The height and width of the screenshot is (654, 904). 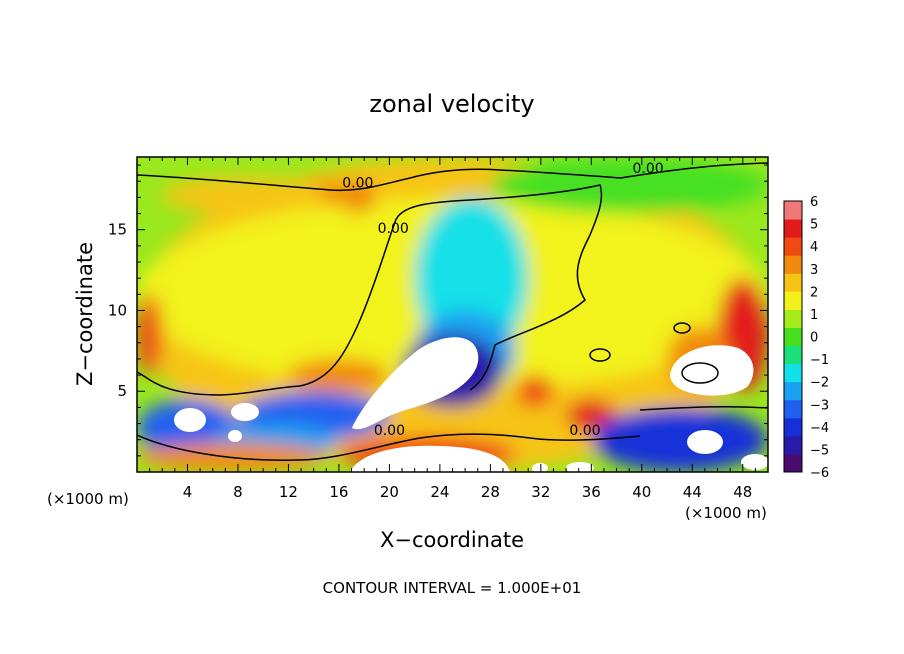 I want to click on contour-bottom, so click(x=389, y=447).